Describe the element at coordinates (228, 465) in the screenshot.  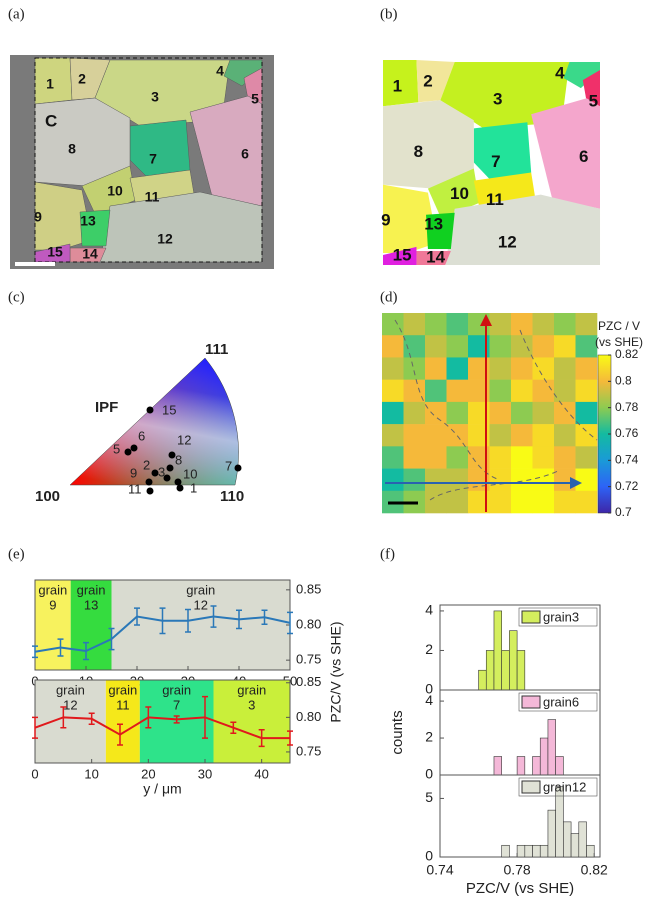
I see `point-label: 7` at that location.